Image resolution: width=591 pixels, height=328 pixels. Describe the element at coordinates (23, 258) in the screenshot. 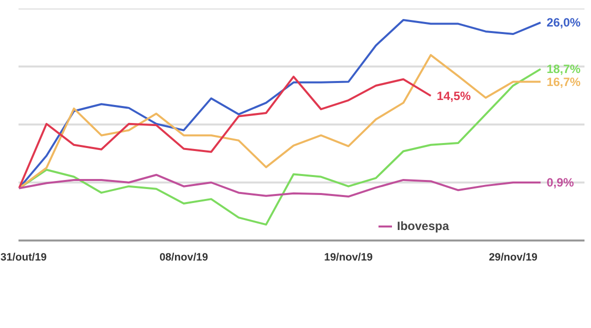

I see `x-tick-label: 31/out/19` at that location.